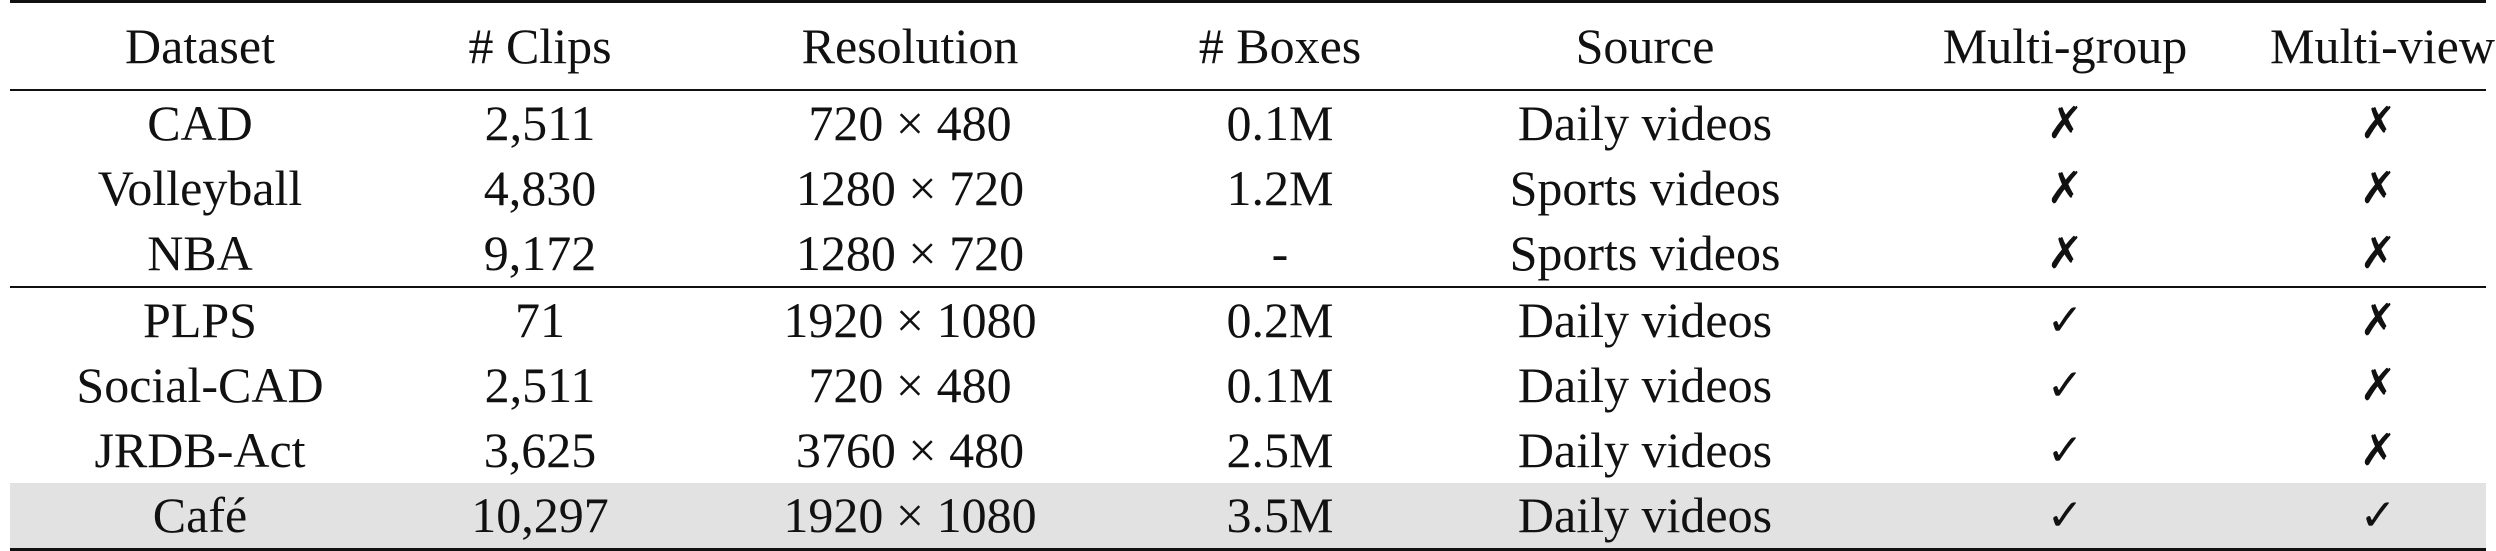 The width and height of the screenshot is (2496, 551). I want to click on cell-dataset: CAD, so click(200, 123).